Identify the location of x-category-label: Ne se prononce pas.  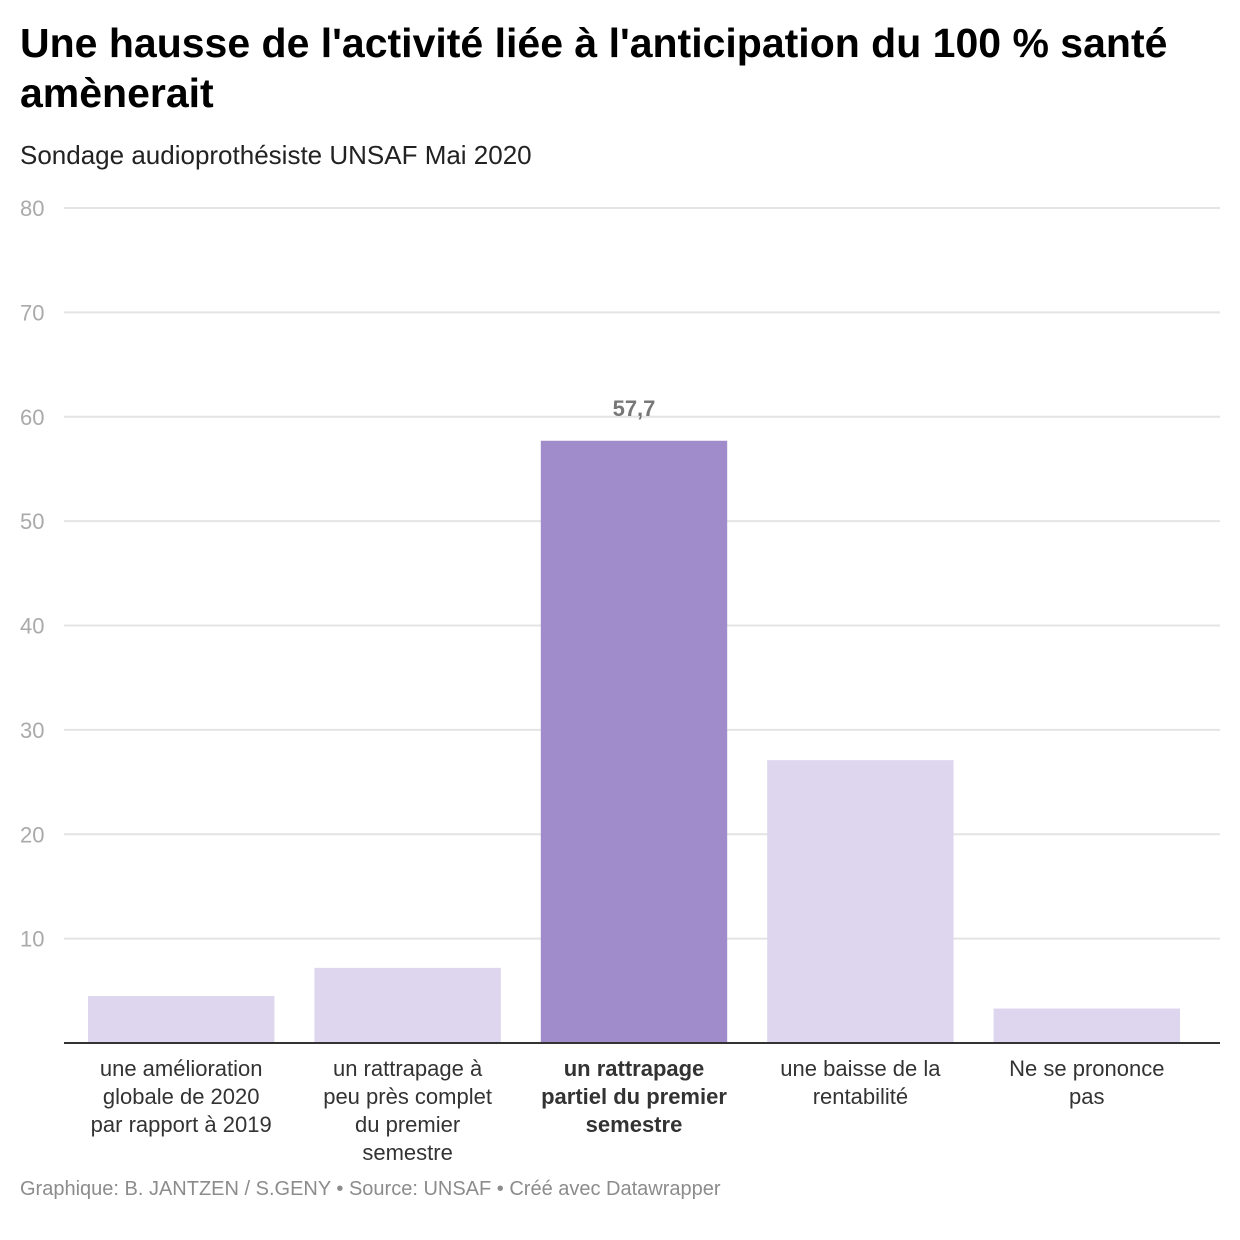
(1086, 1082).